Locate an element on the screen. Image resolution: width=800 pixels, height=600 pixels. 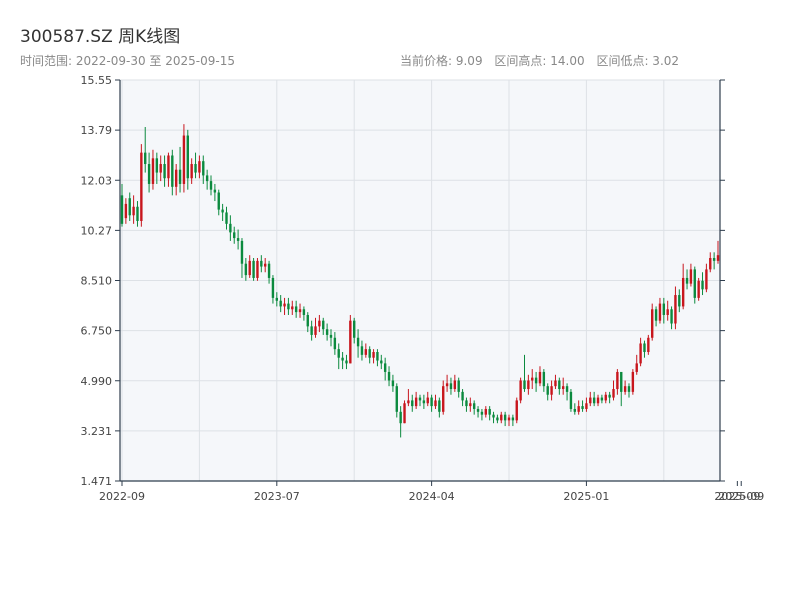
y-tick-label: 3.231 is located at coordinates (97, 431).